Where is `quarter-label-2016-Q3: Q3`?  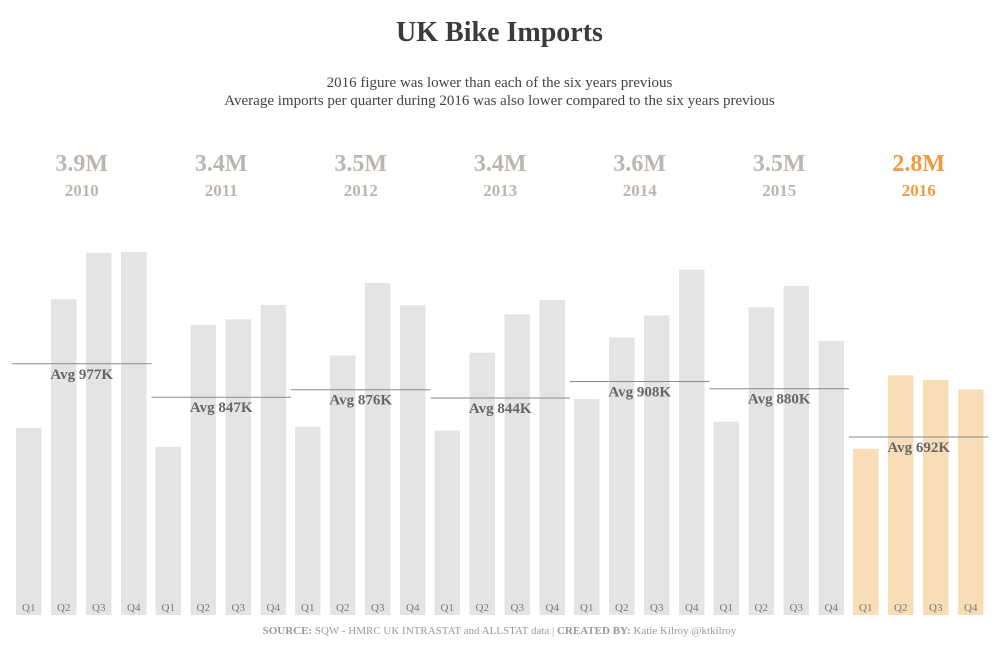 quarter-label-2016-Q3: Q3 is located at coordinates (936, 608).